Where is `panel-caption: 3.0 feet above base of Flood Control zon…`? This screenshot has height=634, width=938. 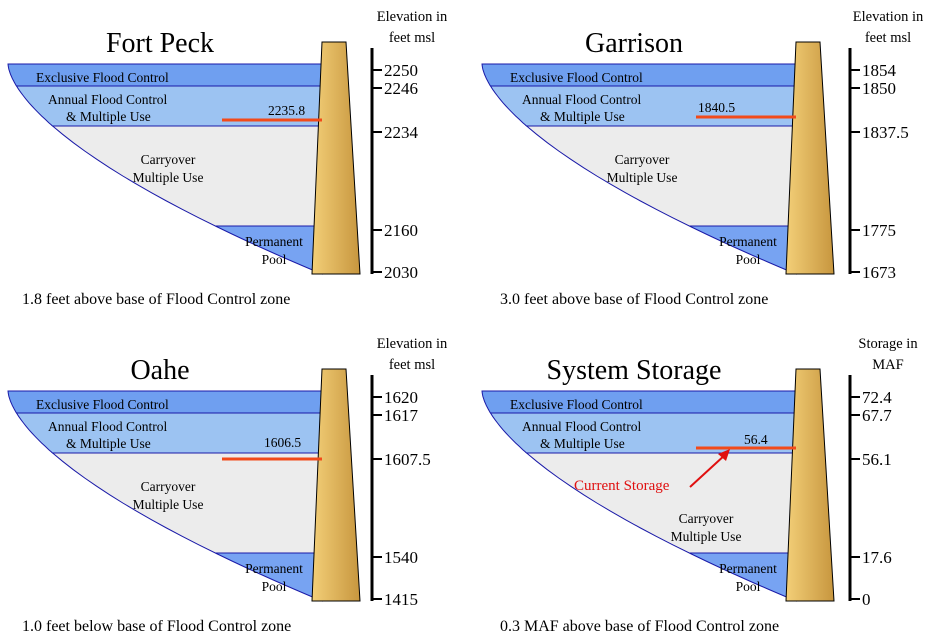
panel-caption: 3.0 feet above base of Flood Control zon… is located at coordinates (634, 299).